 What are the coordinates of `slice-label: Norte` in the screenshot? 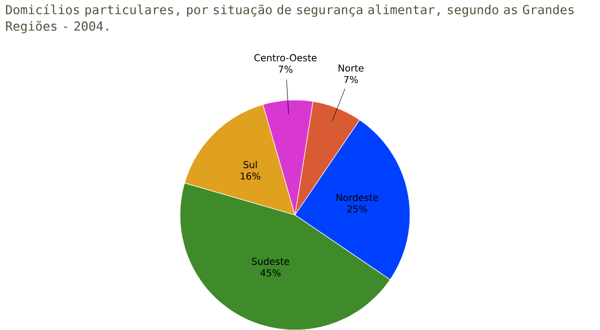 It's located at (351, 68).